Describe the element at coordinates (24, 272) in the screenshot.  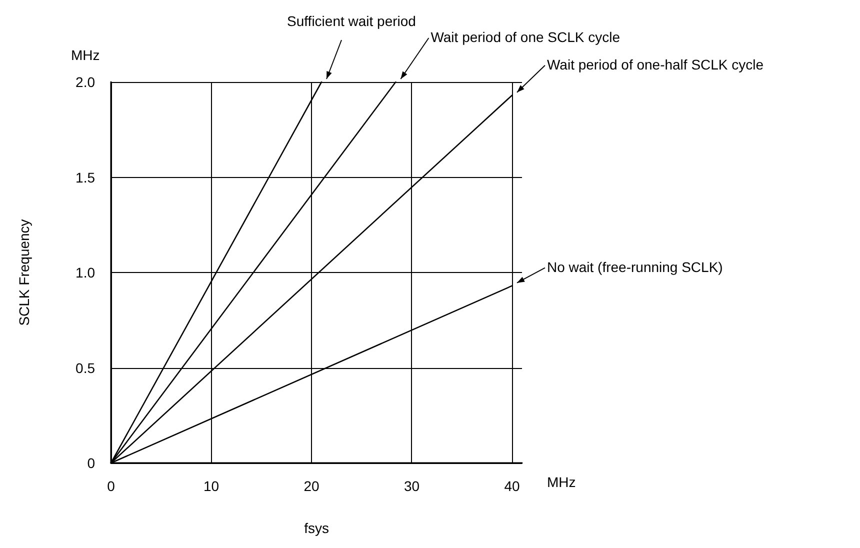
I see `y-axis-title: SCLK Frequency` at that location.